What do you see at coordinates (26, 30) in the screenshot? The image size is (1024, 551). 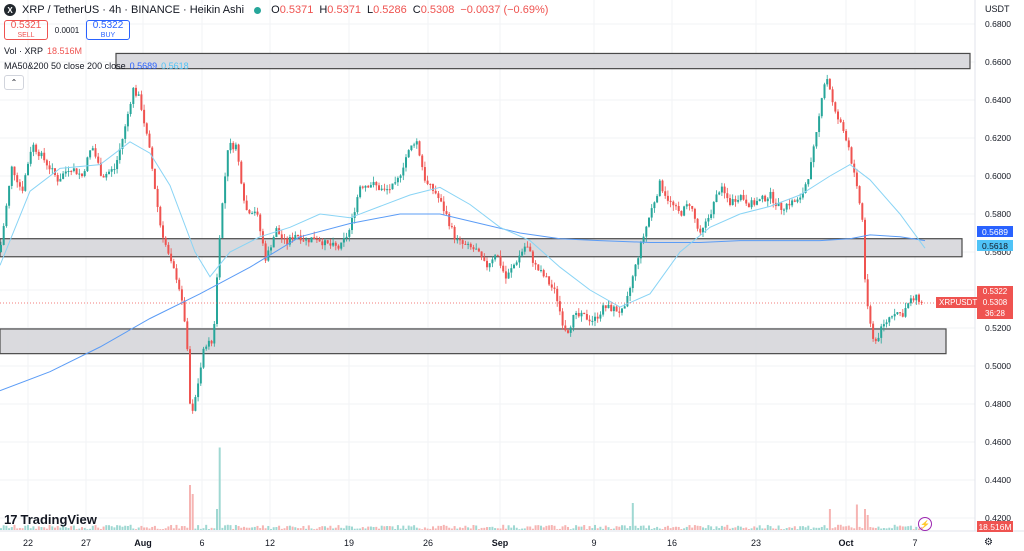 I see `sell-button: 0.5321 SELL` at bounding box center [26, 30].